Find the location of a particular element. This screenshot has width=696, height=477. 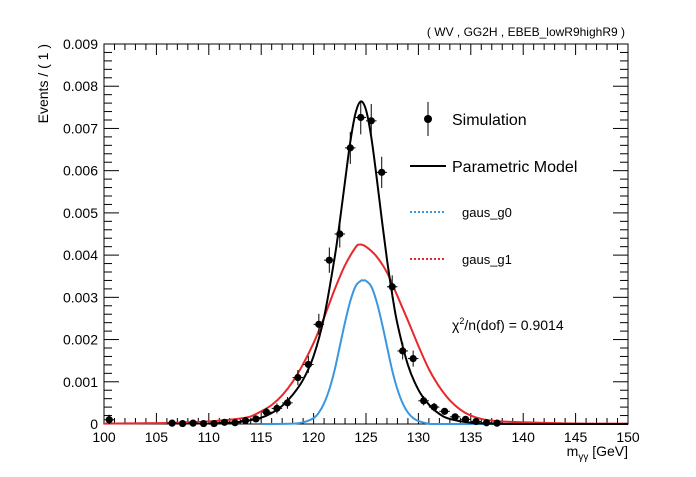

legend-entry: gaus_g1 is located at coordinates (461, 259).